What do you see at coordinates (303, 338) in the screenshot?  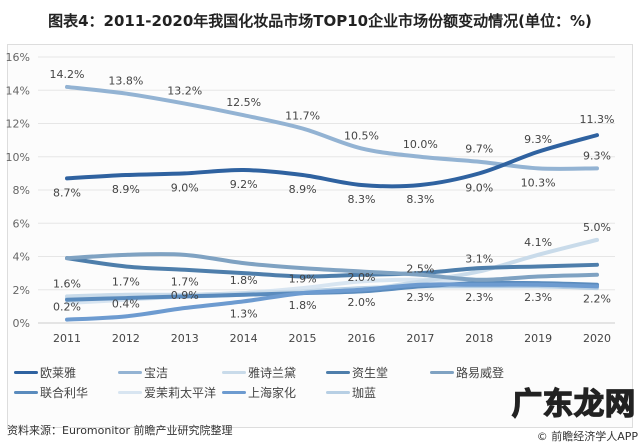 I see `x-tick-label: 2015` at bounding box center [303, 338].